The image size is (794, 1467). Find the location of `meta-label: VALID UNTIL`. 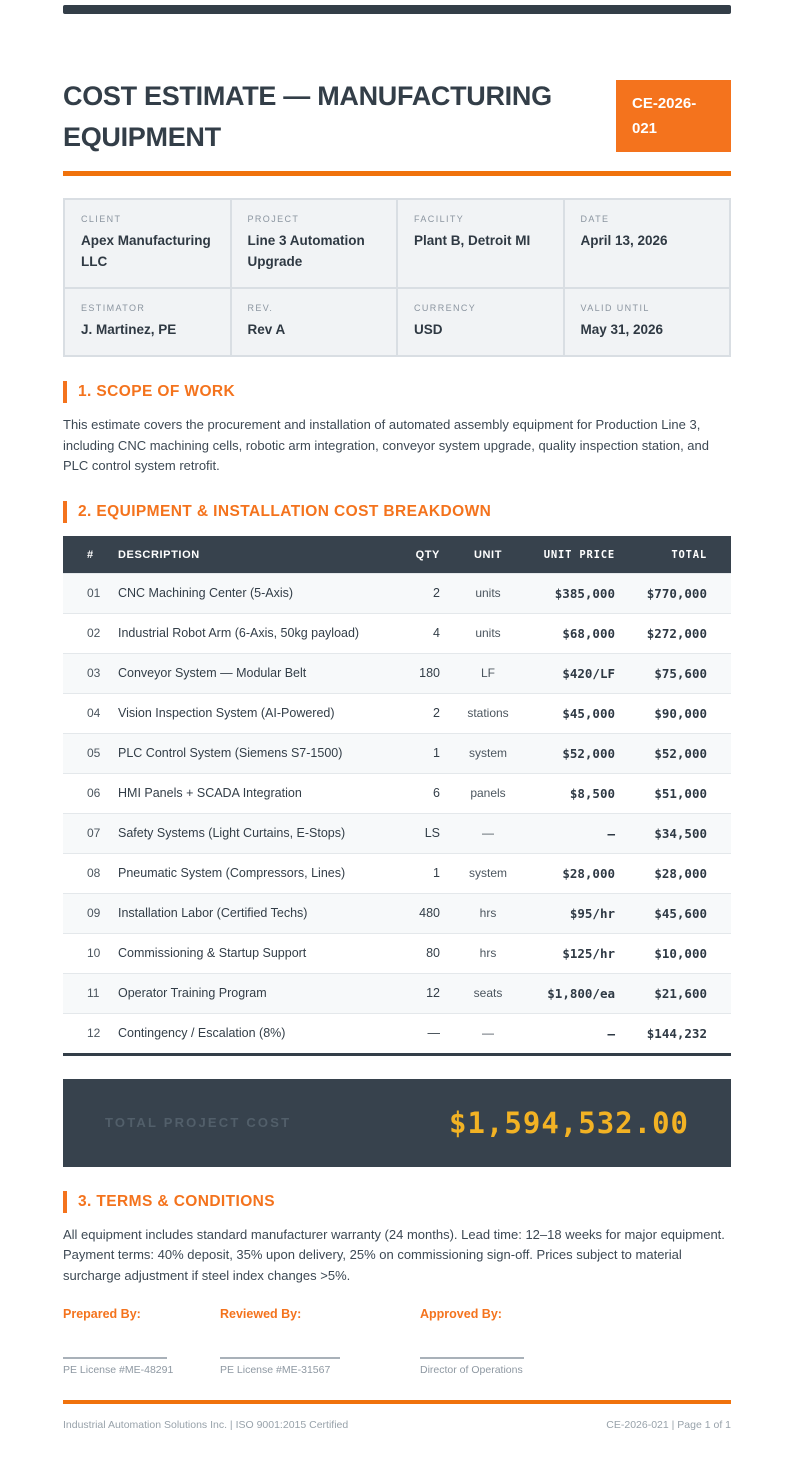

meta-label: VALID UNTIL is located at coordinates (615, 308).